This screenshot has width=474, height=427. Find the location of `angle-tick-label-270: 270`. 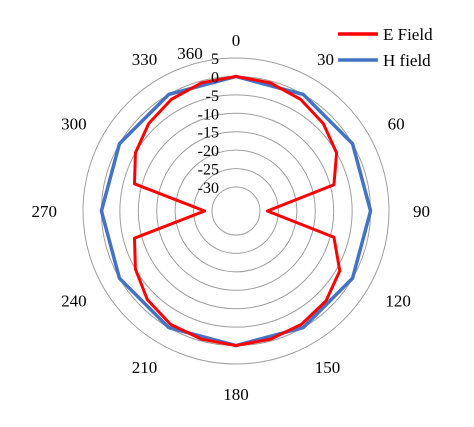

angle-tick-label-270: 270 is located at coordinates (45, 211).